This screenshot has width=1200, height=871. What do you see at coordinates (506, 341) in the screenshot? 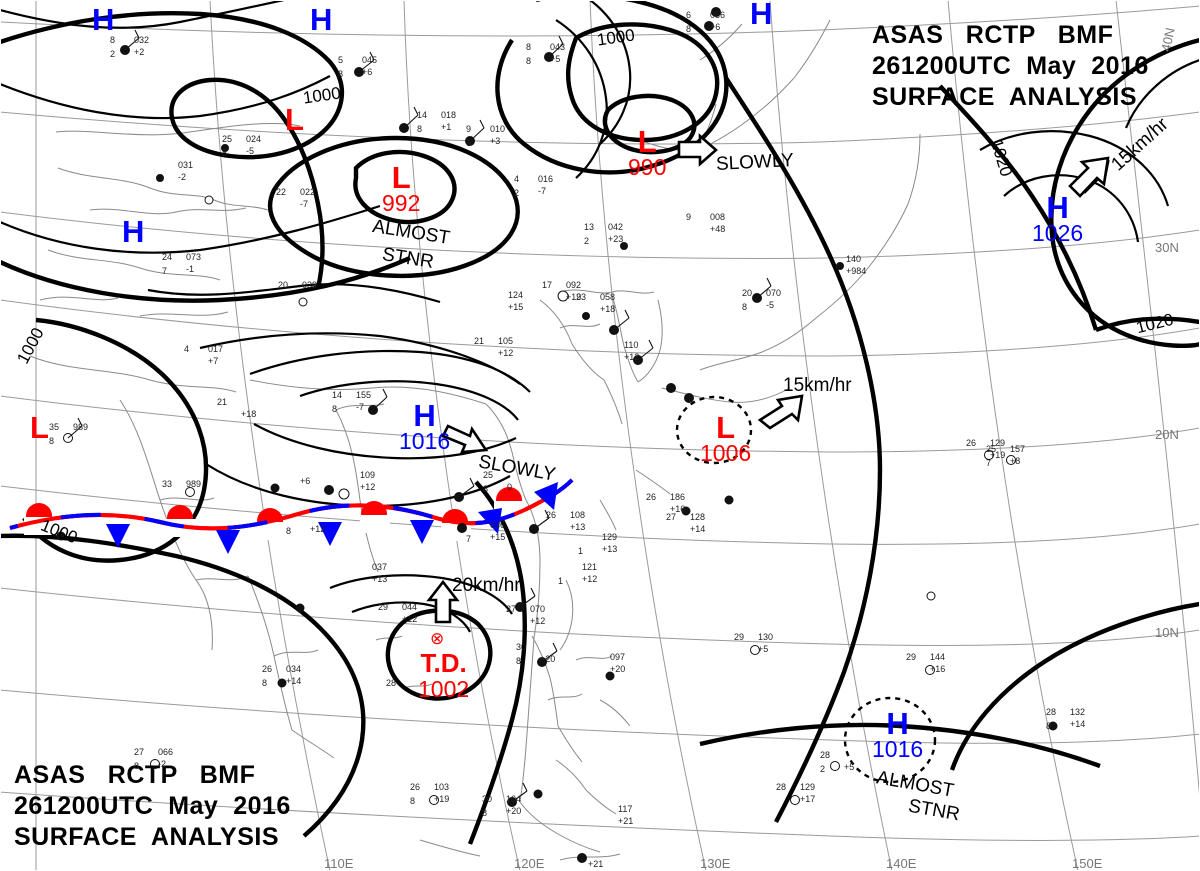
I see `station-pressure: 105` at bounding box center [506, 341].